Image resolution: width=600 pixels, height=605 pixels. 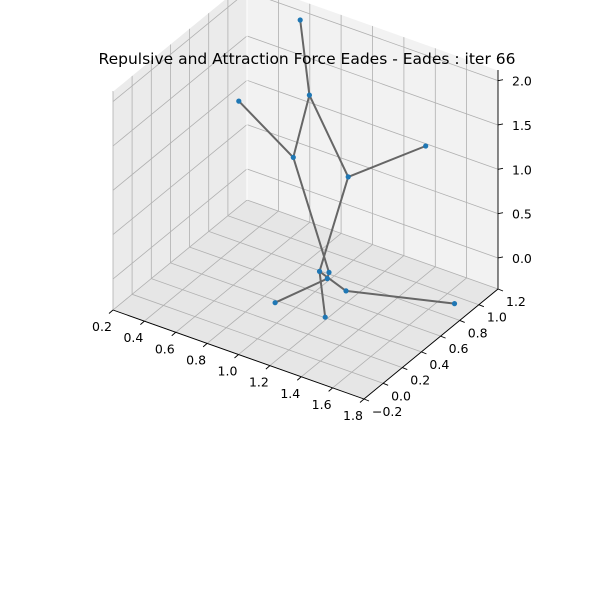 What do you see at coordinates (522, 258) in the screenshot?
I see `z-tick-label-0: 0.0` at bounding box center [522, 258].